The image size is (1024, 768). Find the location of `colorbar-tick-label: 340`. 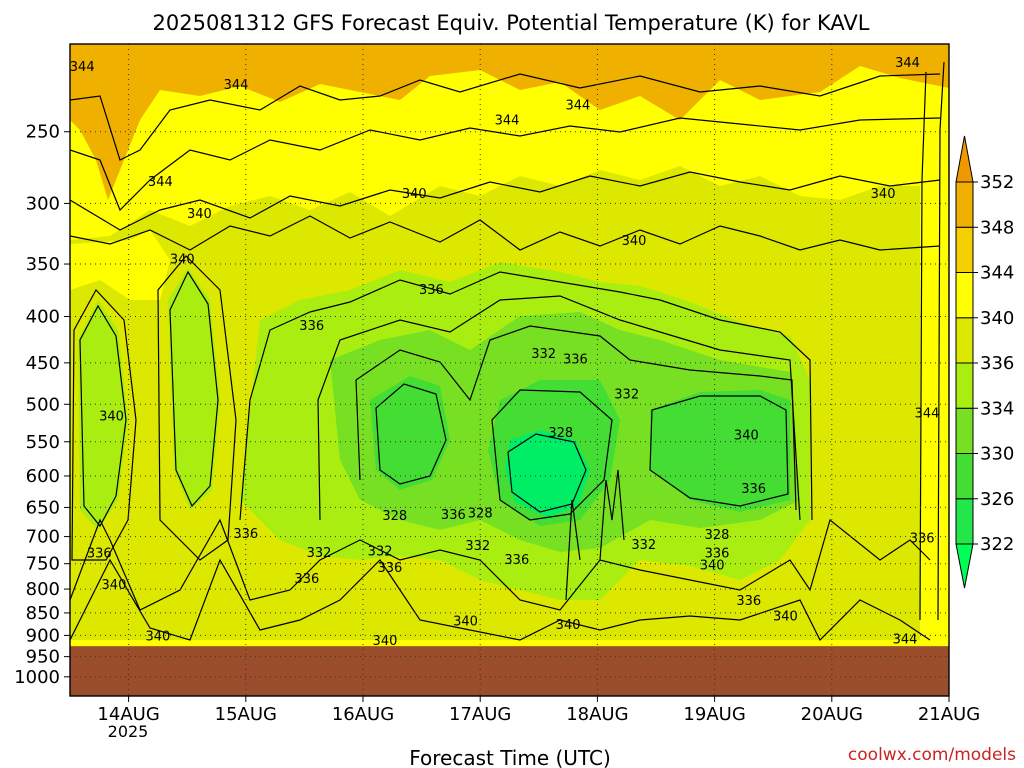

colorbar-tick-label: 340 is located at coordinates (997, 318).